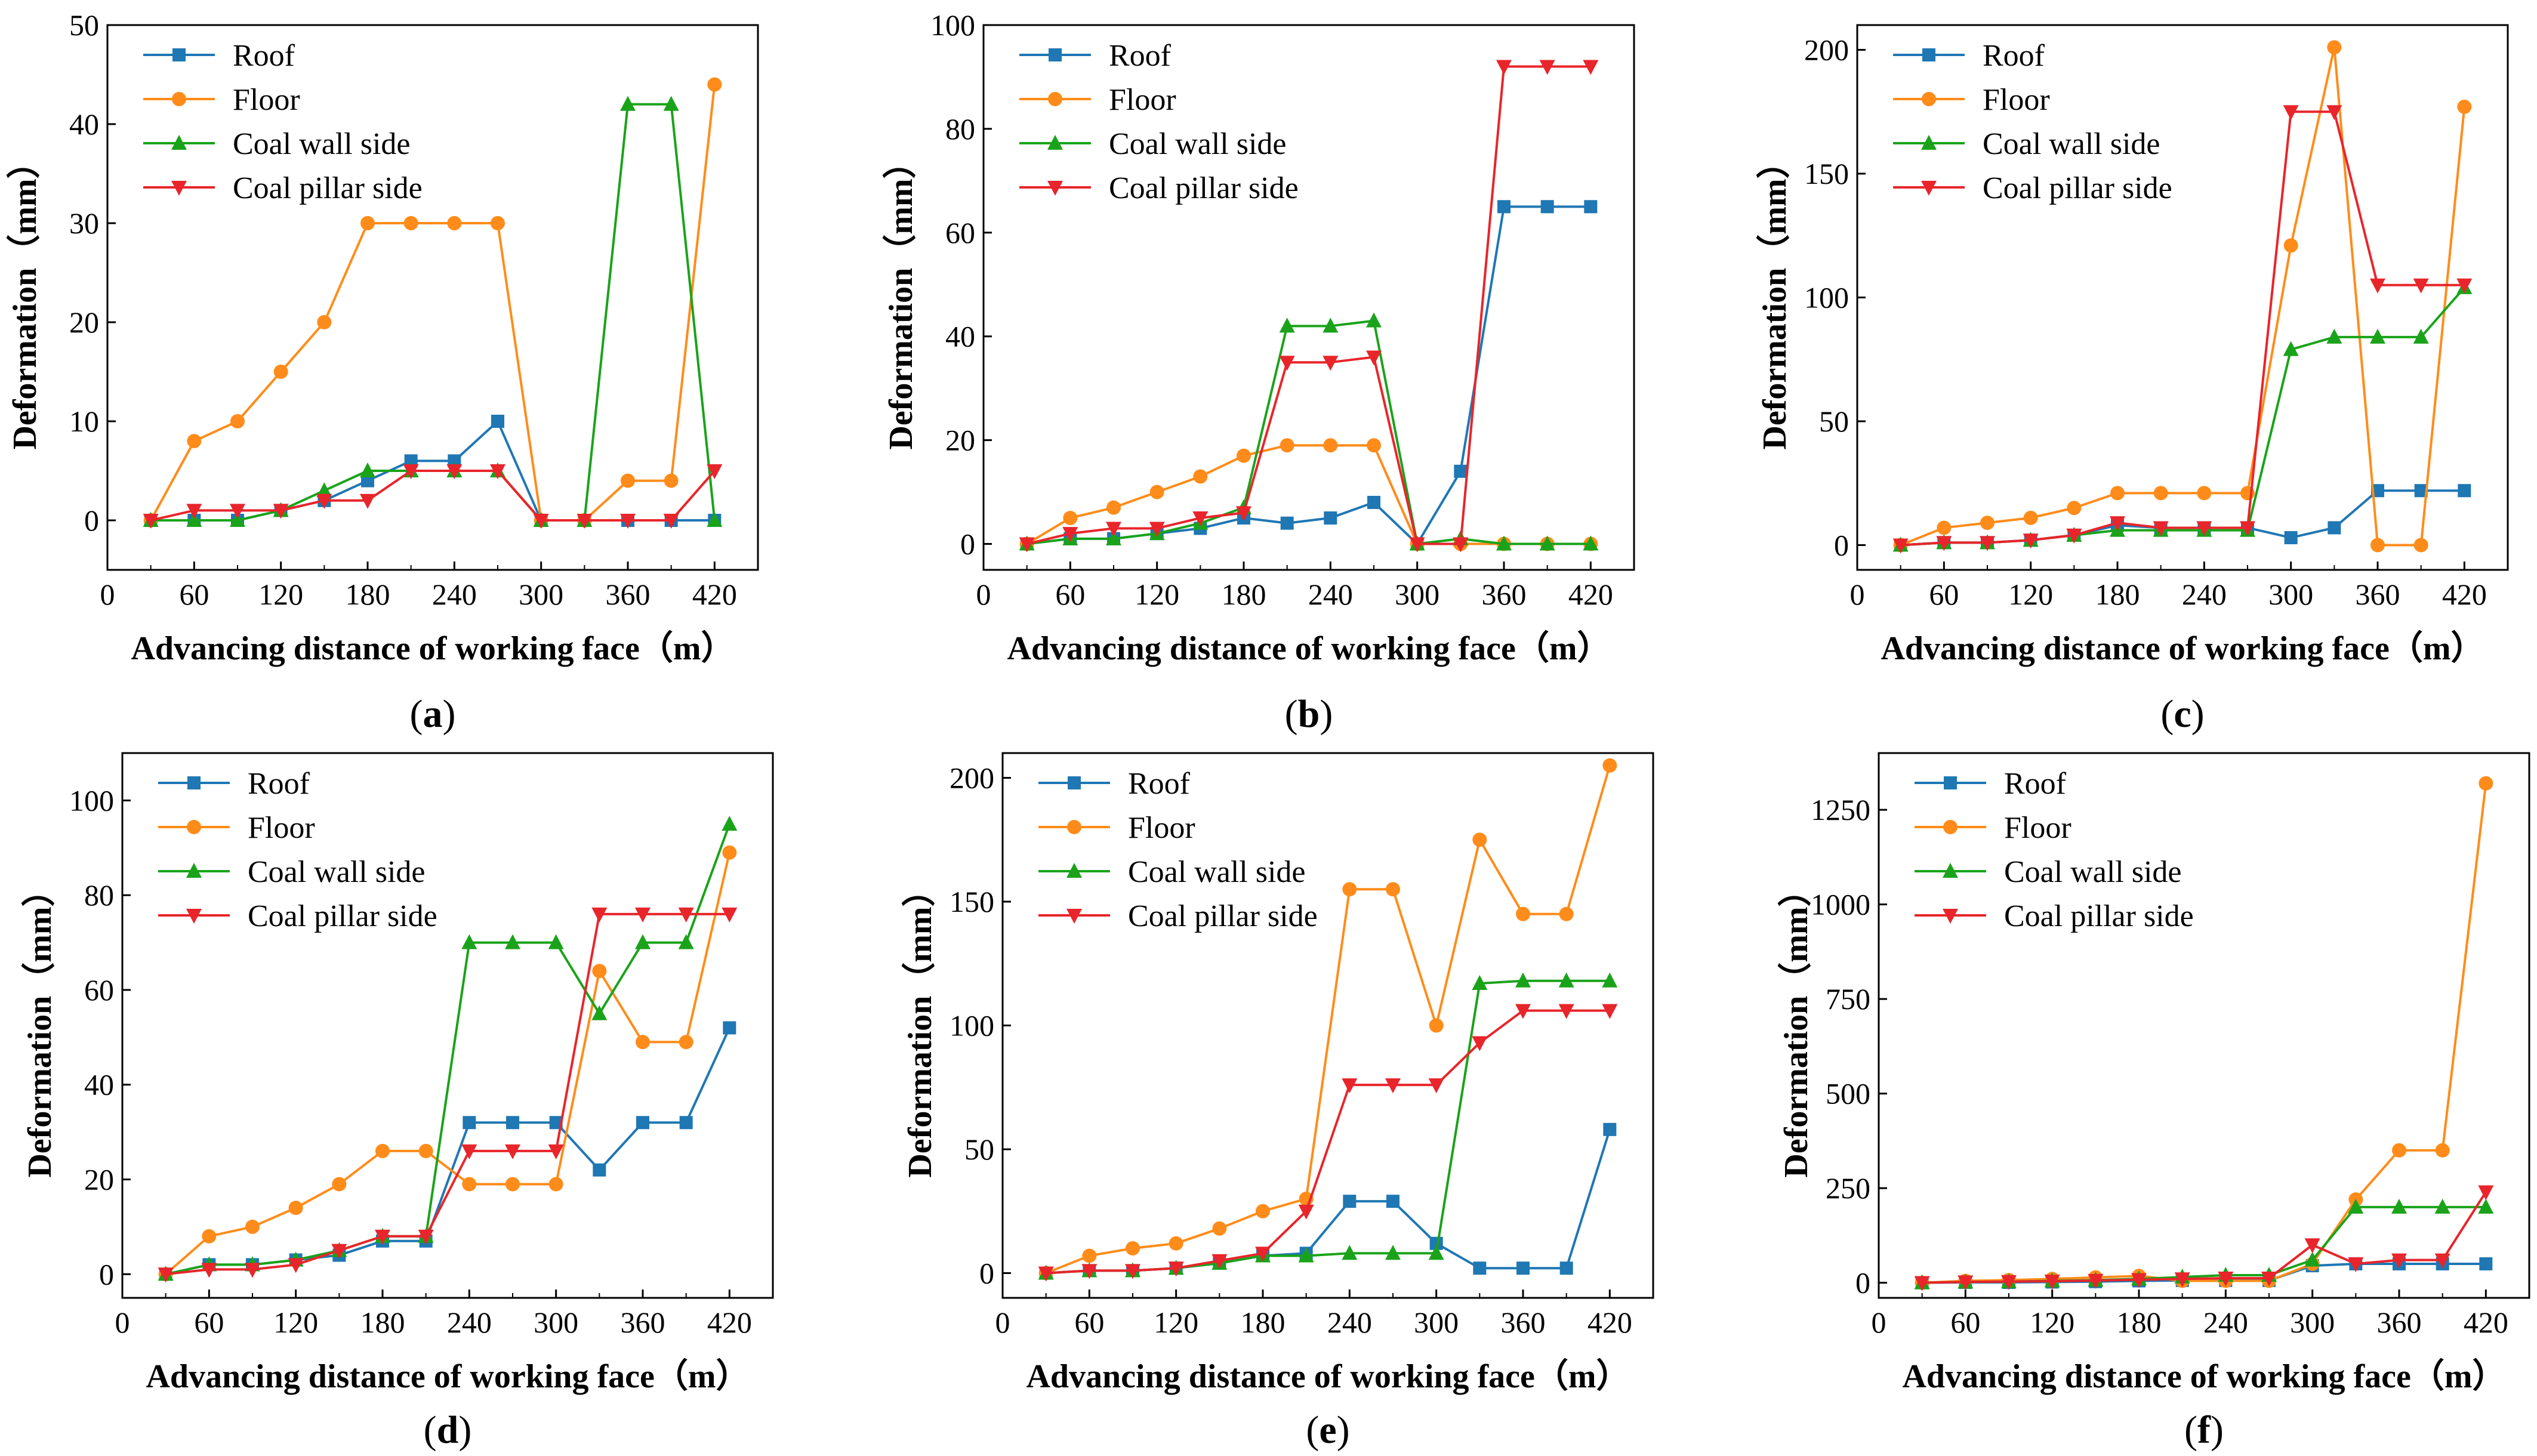 The height and width of the screenshot is (1456, 2537). What do you see at coordinates (1826, 50) in the screenshot?
I see `y-tick-label: 200` at bounding box center [1826, 50].